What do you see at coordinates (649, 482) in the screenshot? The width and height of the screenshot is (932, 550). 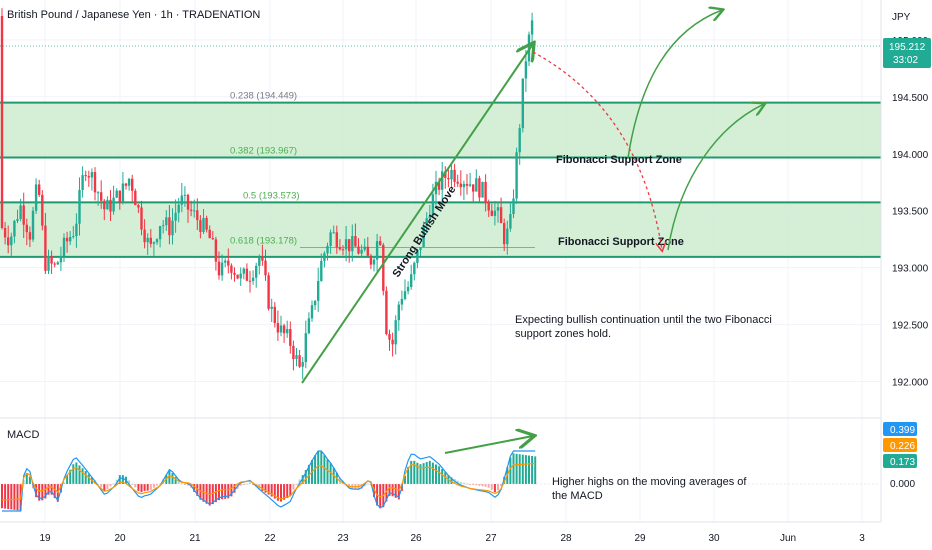 I see `macd-note-line-1: Higher highs on the moving averages of` at bounding box center [649, 482].